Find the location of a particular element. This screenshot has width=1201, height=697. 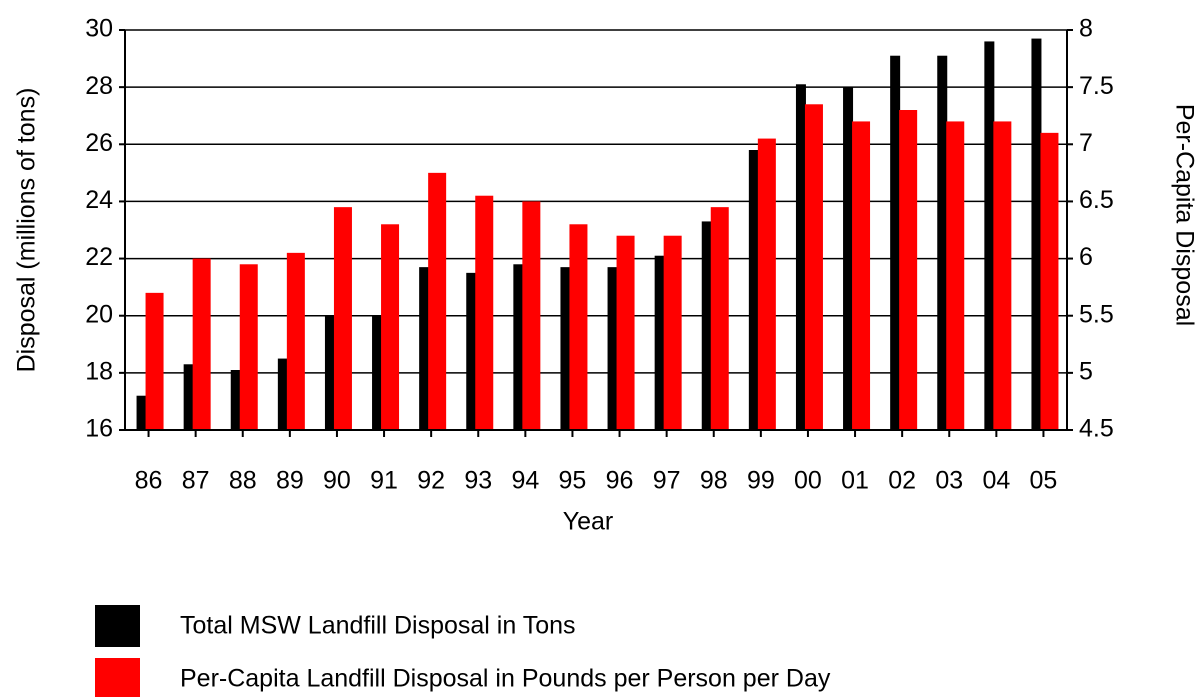

x-tick-label: 98 is located at coordinates (714, 481).